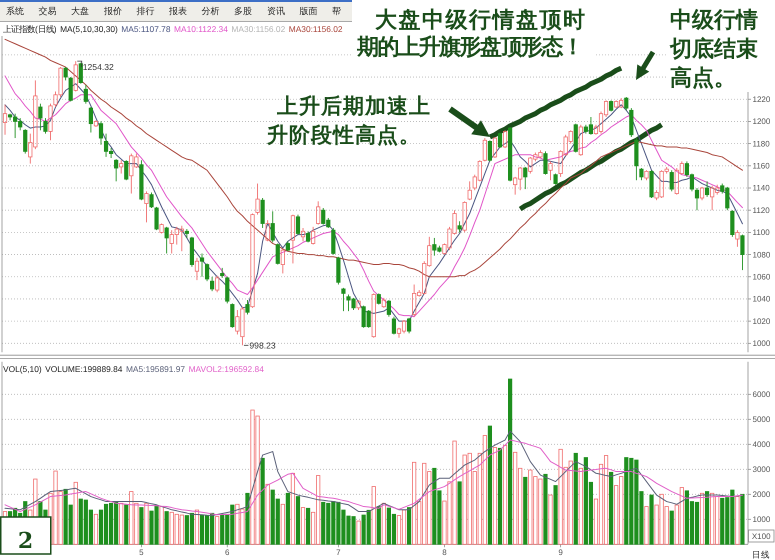 The image size is (775, 560). I want to click on legend: 上证指数(日线) MA(5,10,30,30) MA5:1107.78 MA10:1122.34 MA30:1156.02 MA30:1156.02, so click(173, 29).